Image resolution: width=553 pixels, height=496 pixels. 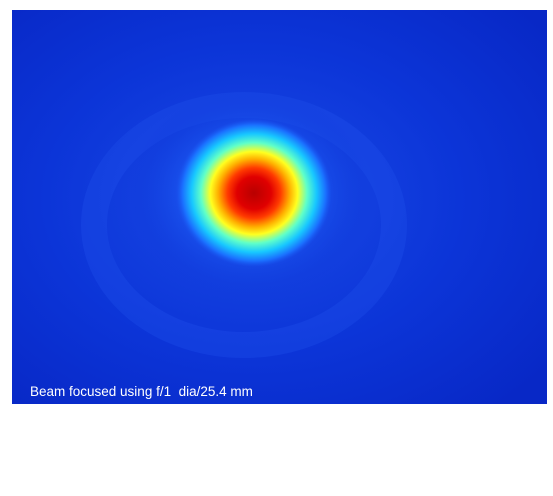 What do you see at coordinates (276, 5) in the screenshot?
I see `top-margin` at bounding box center [276, 5].